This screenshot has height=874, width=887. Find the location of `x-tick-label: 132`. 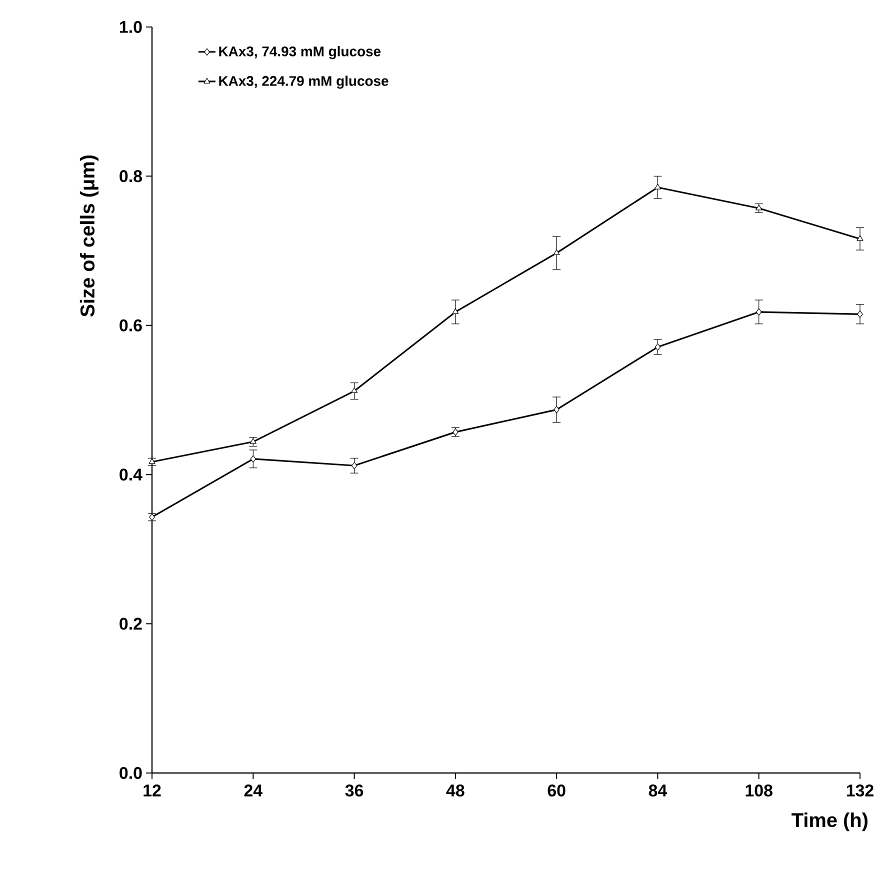

x-tick-label: 132 is located at coordinates (860, 790).